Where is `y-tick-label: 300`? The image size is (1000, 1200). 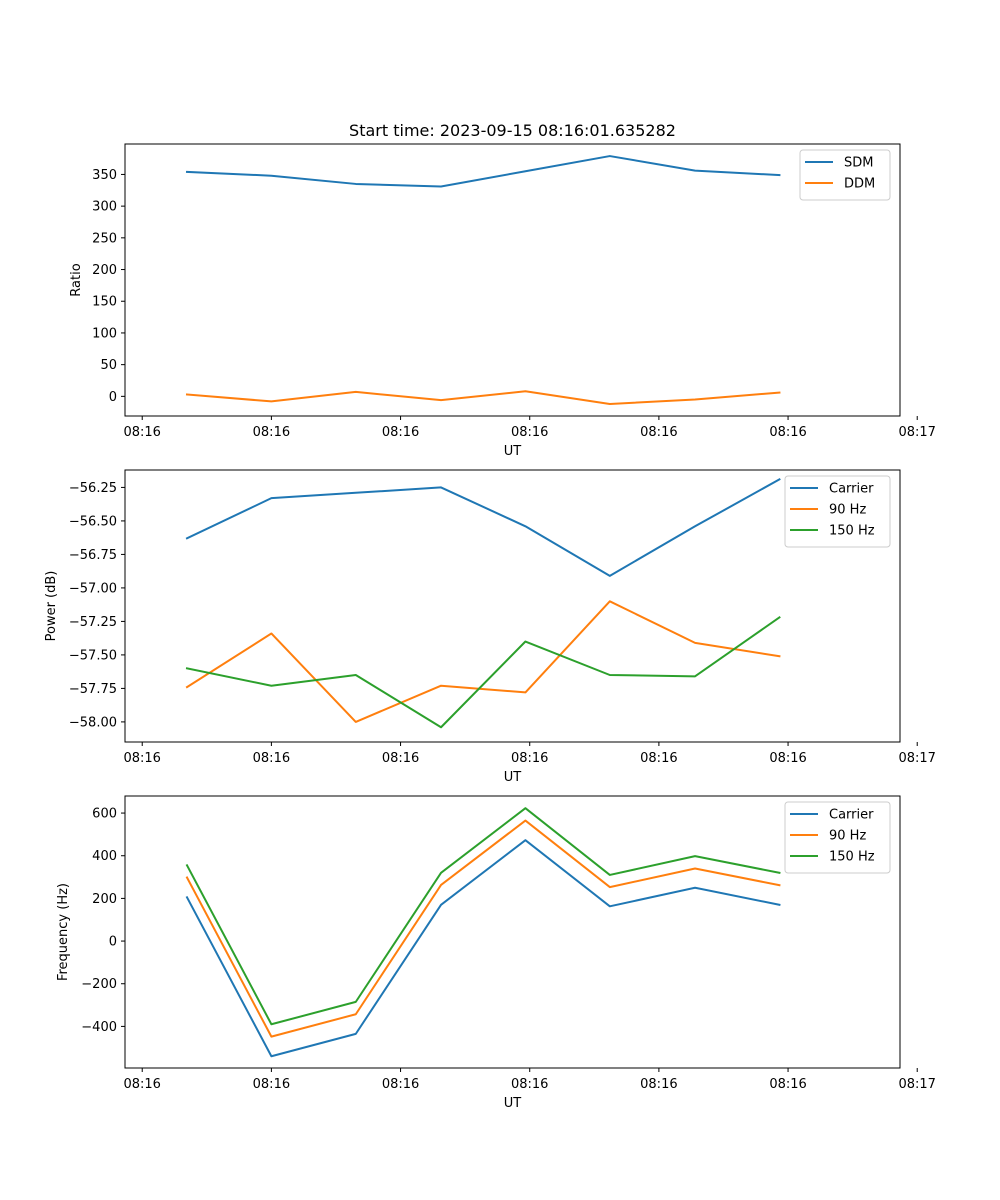 y-tick-label: 300 is located at coordinates (104, 207).